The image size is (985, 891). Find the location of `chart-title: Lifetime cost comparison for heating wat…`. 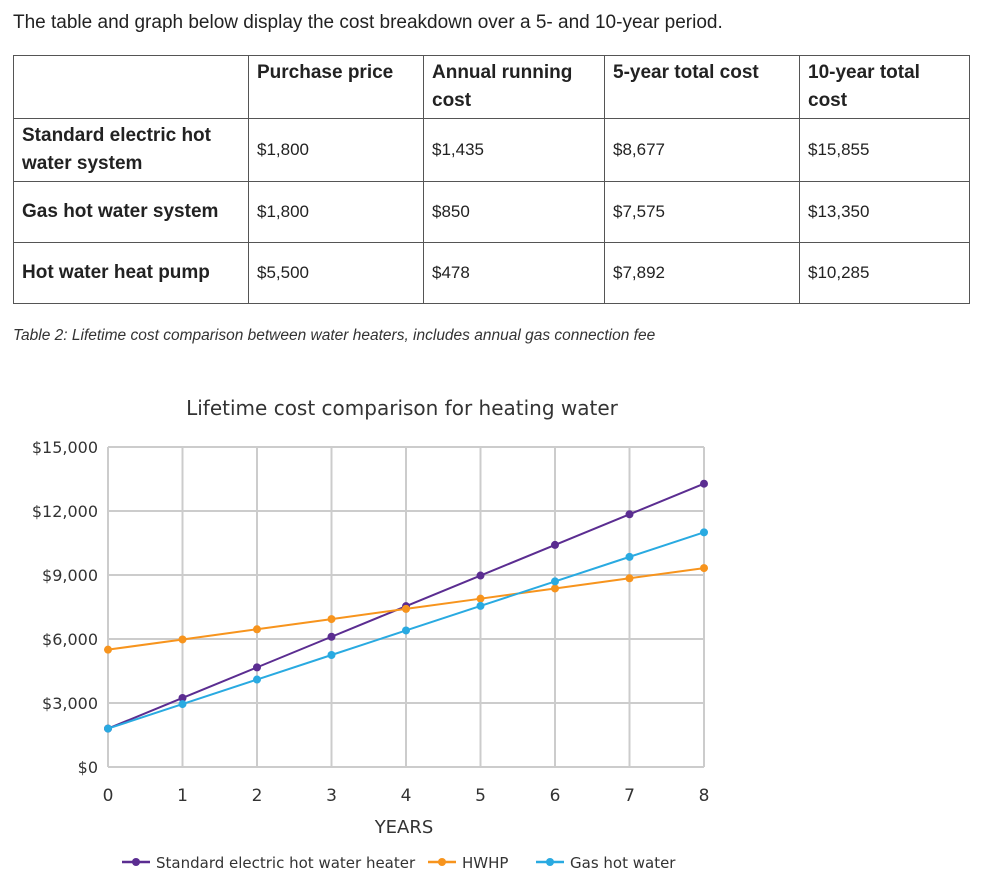

chart-title: Lifetime cost comparison for heating wat… is located at coordinates (402, 408).